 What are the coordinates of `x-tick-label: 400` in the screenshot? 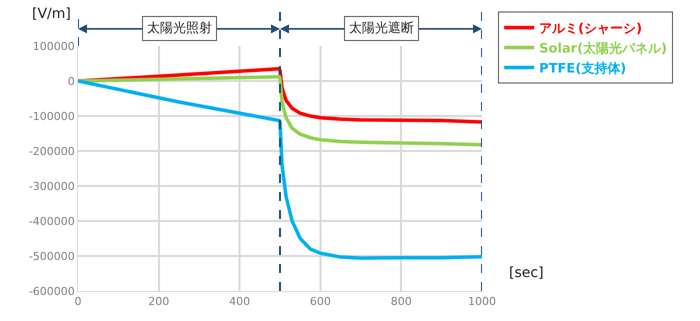 It's located at (239, 301).